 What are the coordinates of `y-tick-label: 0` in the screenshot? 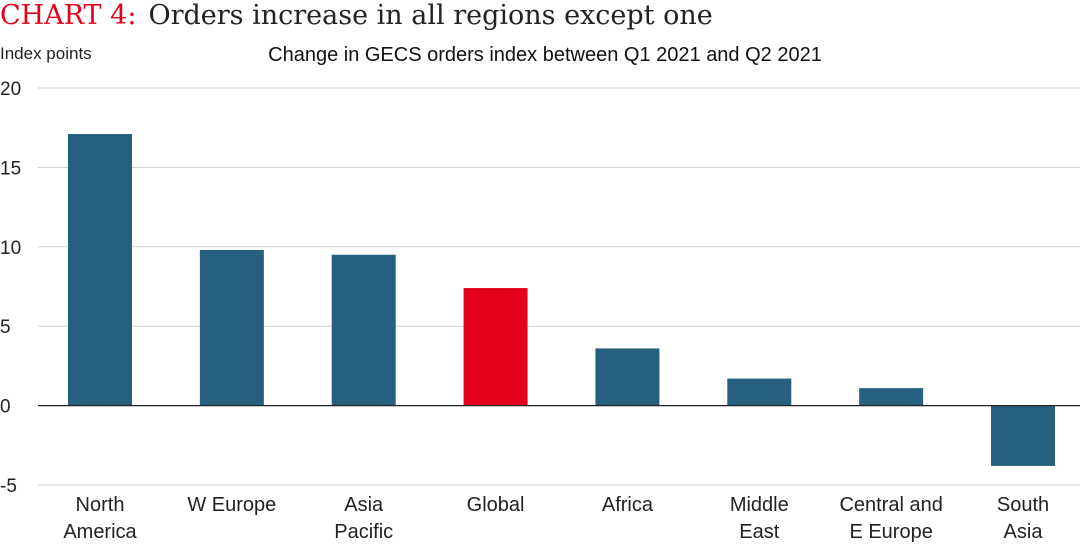 It's located at (5, 407).